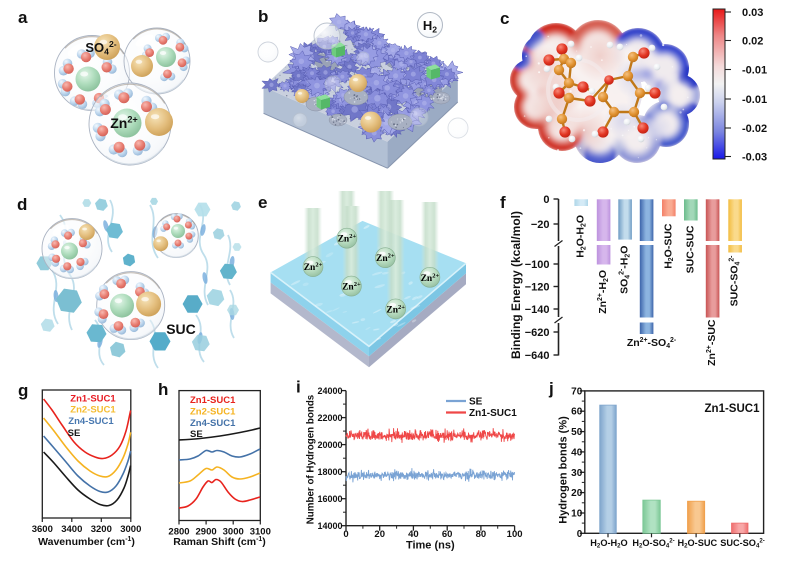 The height and width of the screenshot is (573, 799). I want to click on svg-text: 3400, so click(71, 529).